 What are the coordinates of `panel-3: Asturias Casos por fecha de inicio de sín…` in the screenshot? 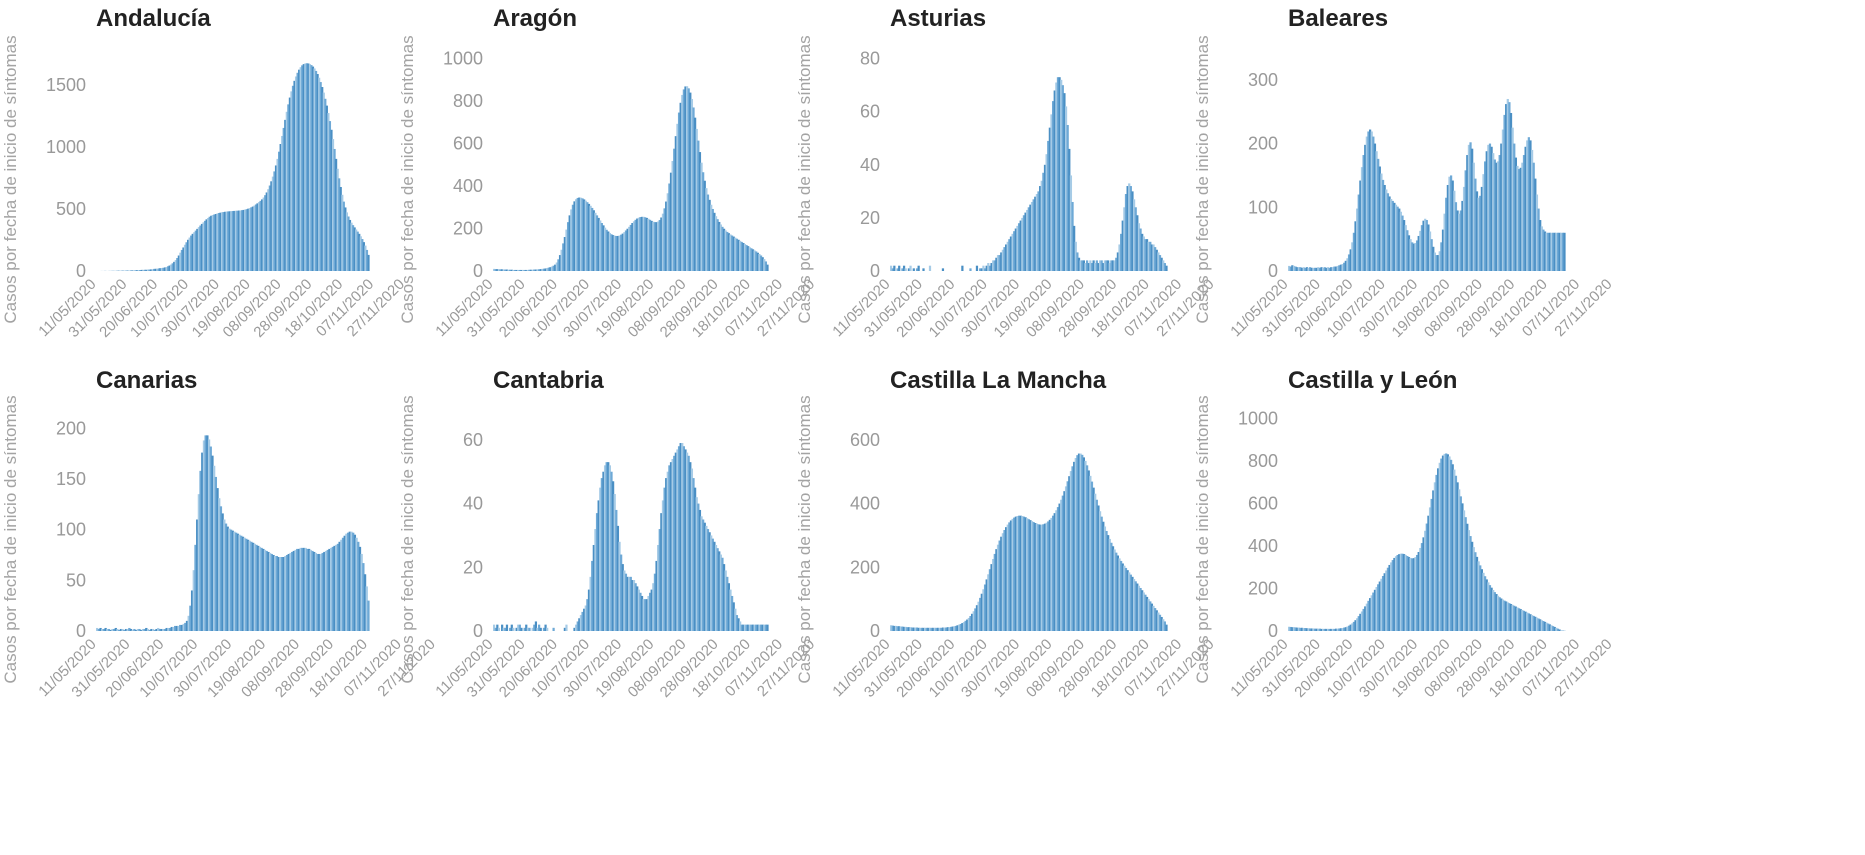 It's located at (1006, 173).